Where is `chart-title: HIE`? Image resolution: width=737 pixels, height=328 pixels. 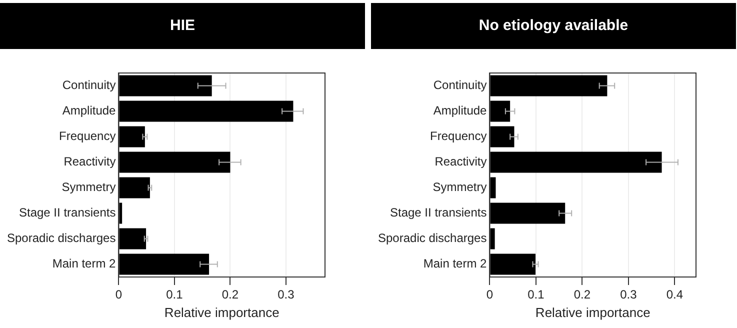 chart-title: HIE is located at coordinates (182, 26).